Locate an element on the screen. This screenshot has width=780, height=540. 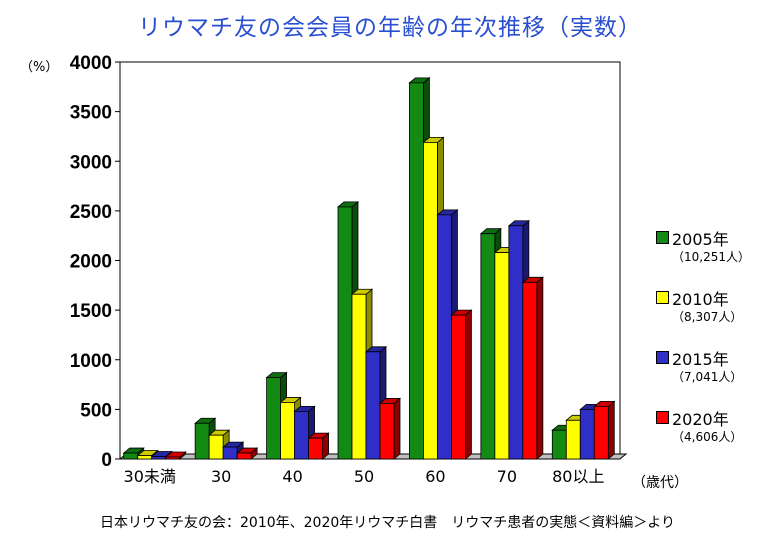
legend-swatch-2005 is located at coordinates (662, 237).